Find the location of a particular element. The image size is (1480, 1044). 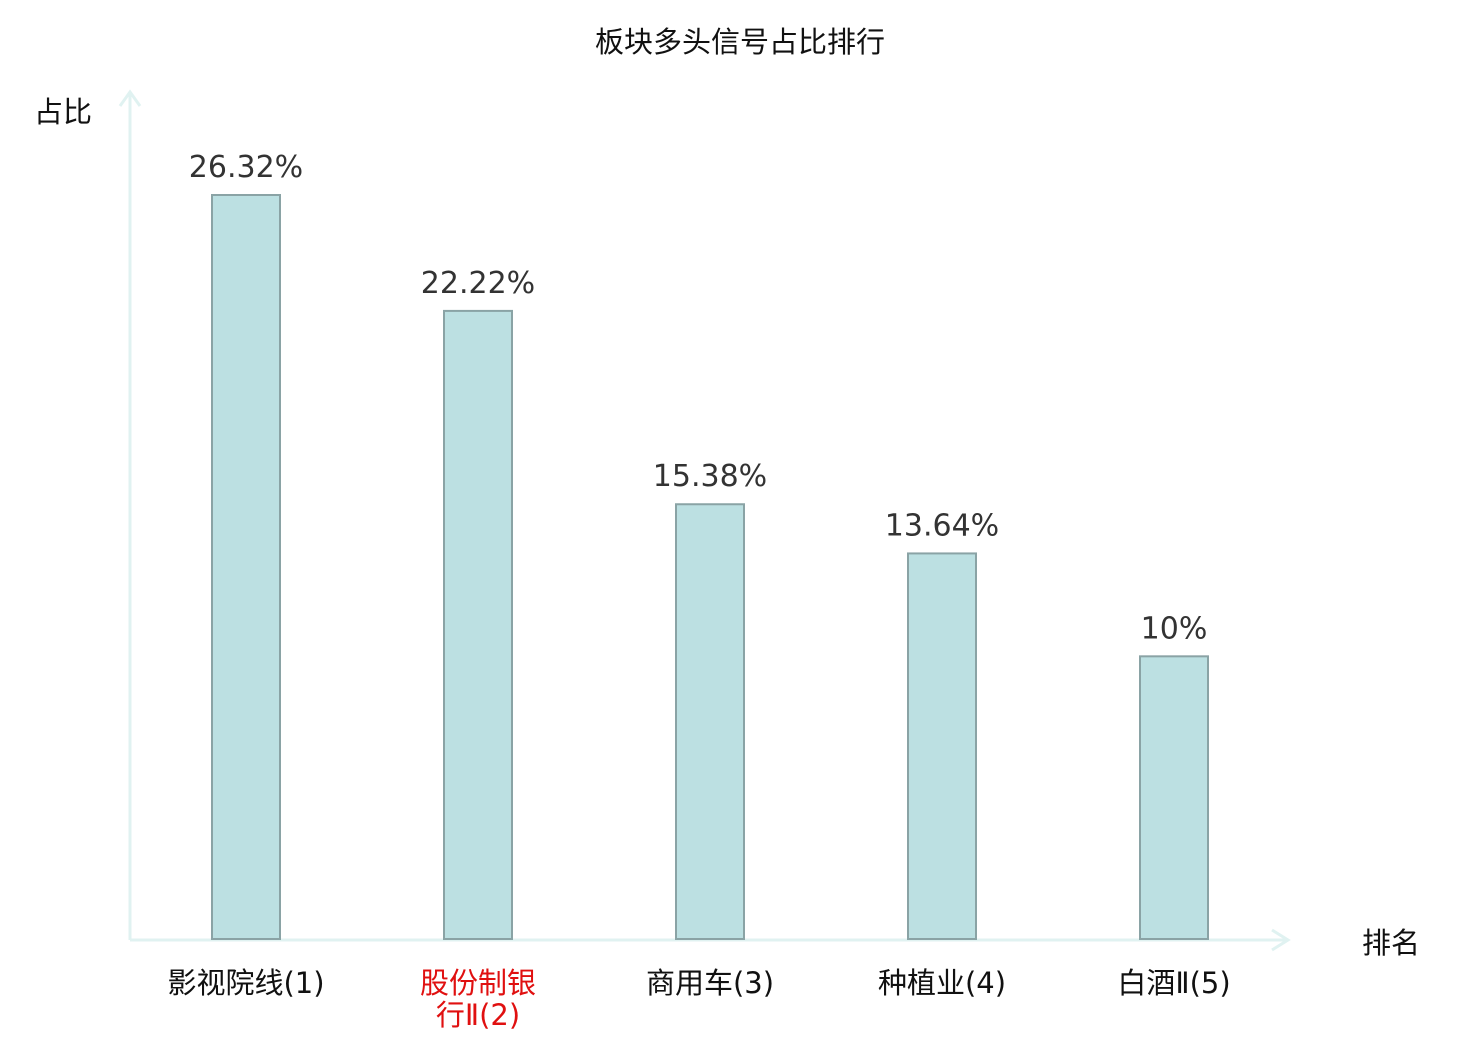

category-label-1: 影视院线(1) is located at coordinates (245, 983).